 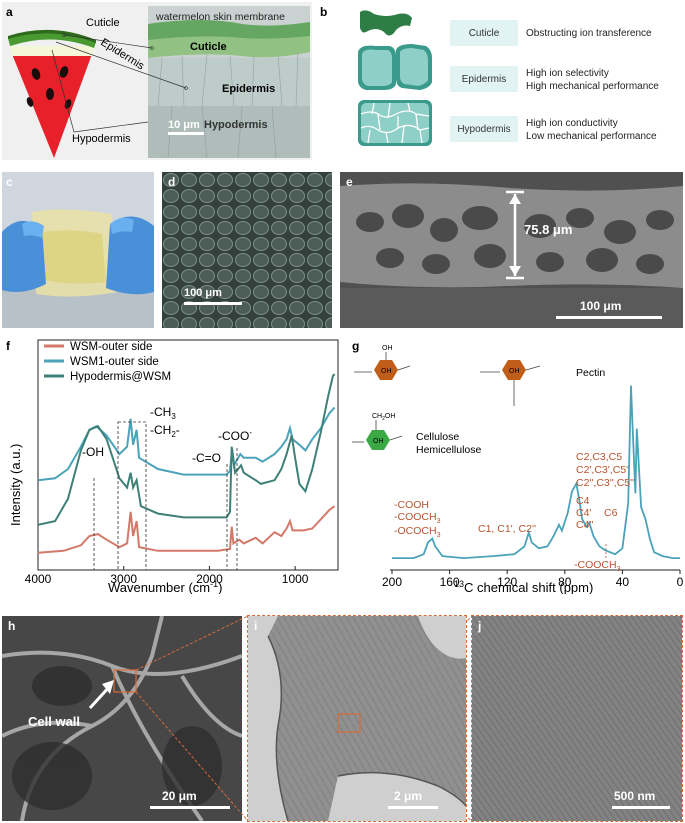 I want to click on ann-cooch3: -COOCH3, so click(x=417, y=518).